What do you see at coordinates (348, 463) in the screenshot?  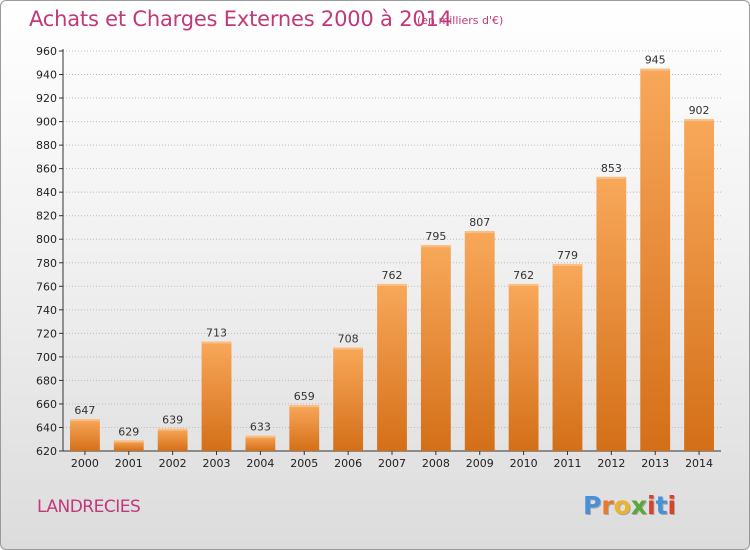 I see `x-tick-label: 2006` at bounding box center [348, 463].